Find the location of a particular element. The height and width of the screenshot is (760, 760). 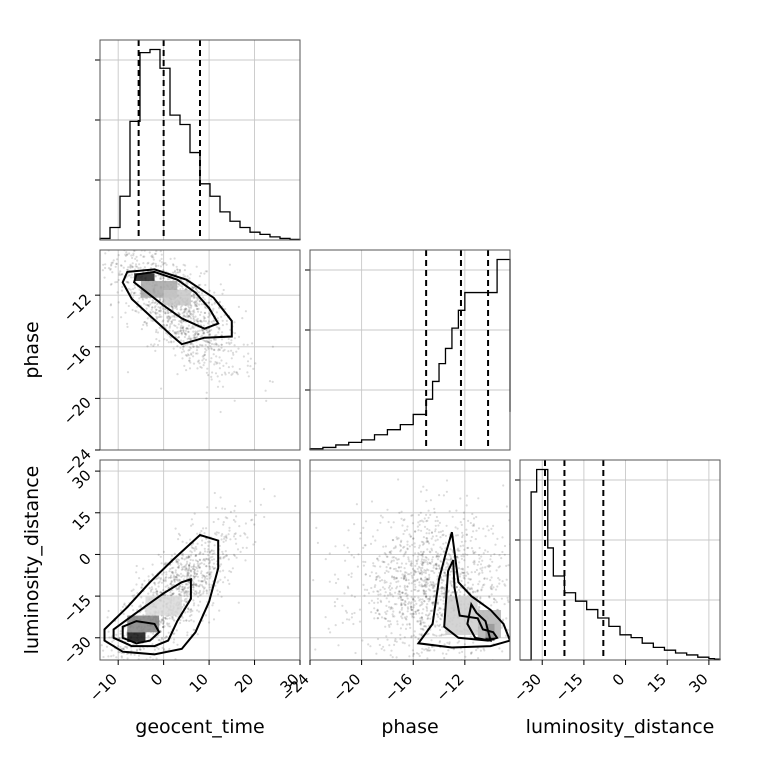

gridlines is located at coordinates (620, 560).